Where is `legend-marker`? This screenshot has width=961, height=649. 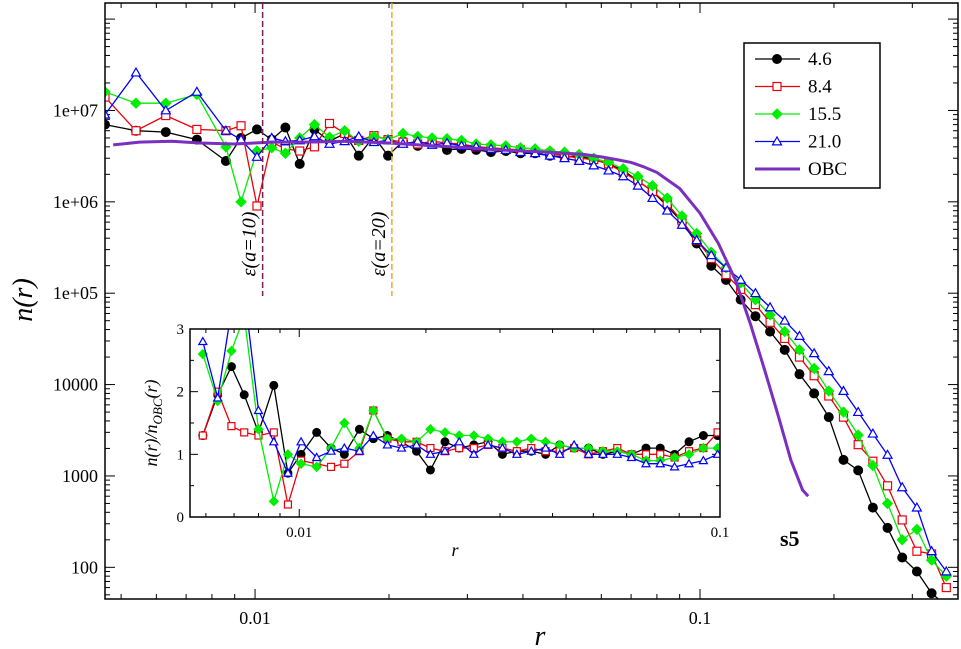 legend-marker is located at coordinates (777, 140).